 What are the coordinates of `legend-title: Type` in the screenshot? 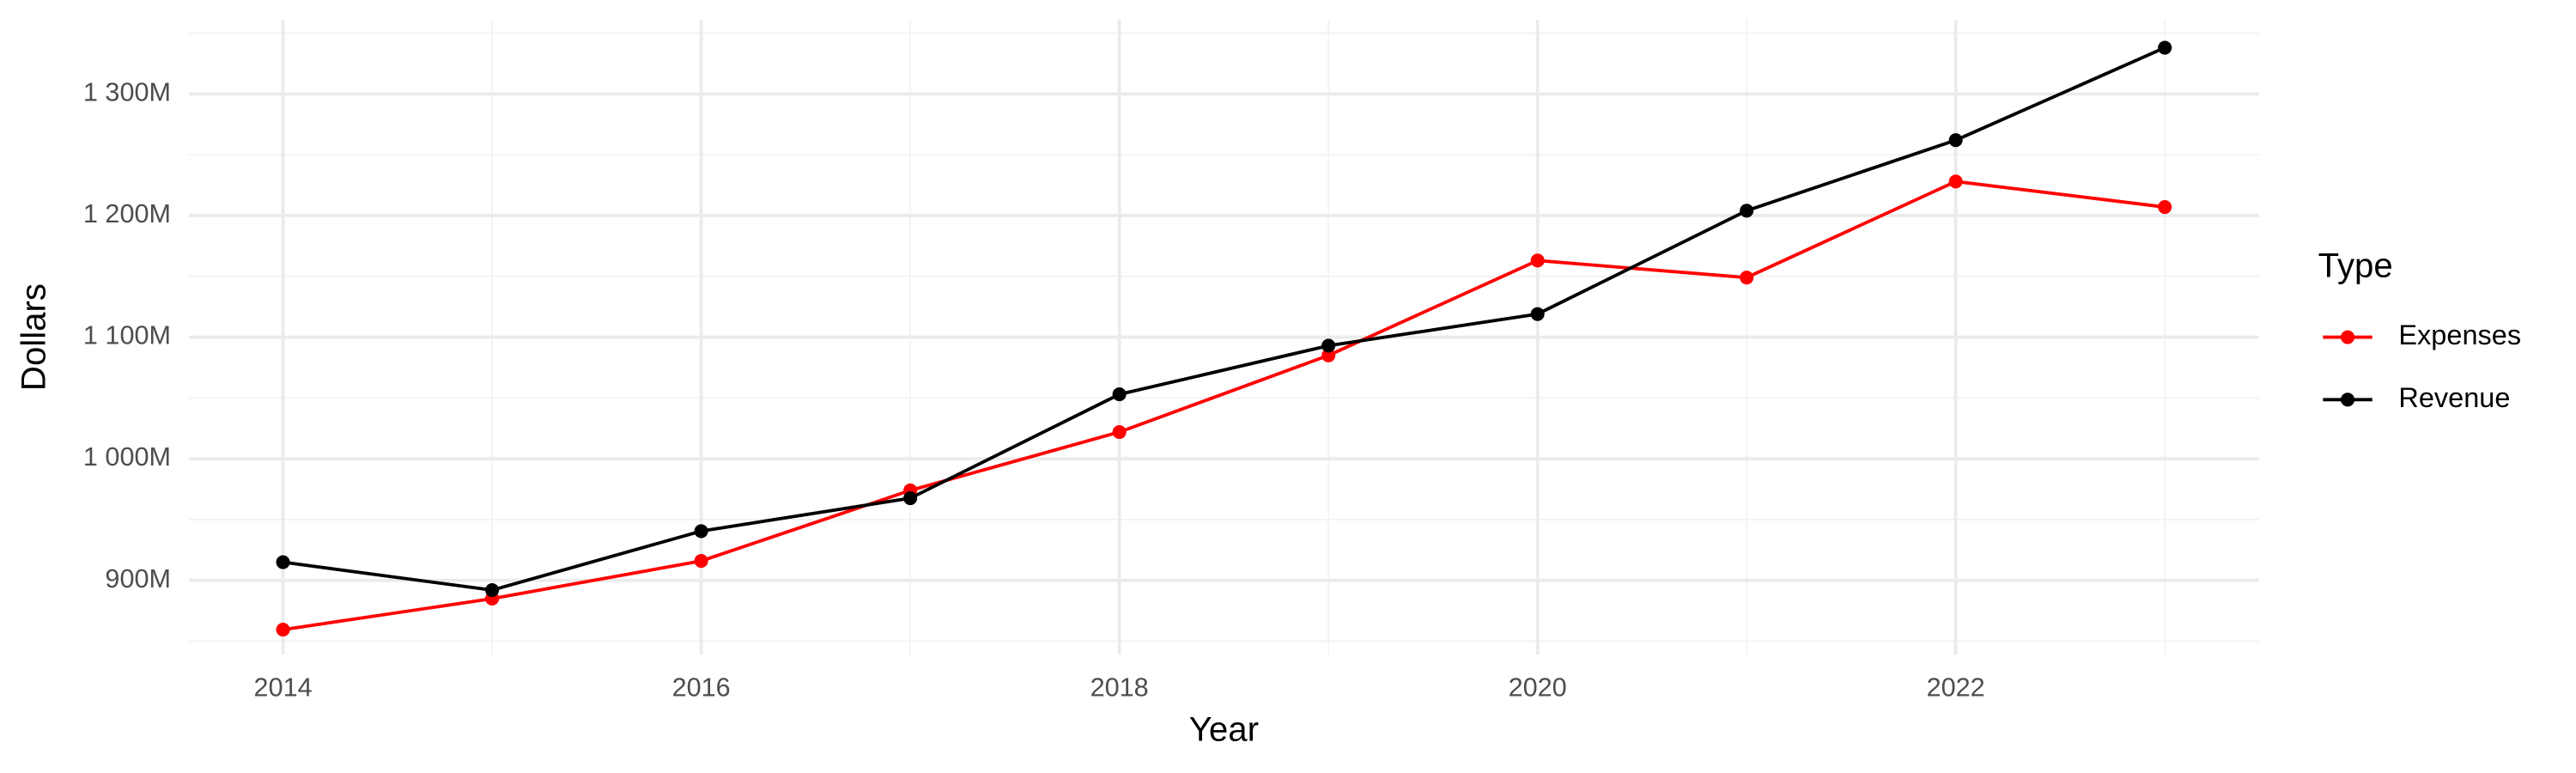 It's located at (2355, 266).